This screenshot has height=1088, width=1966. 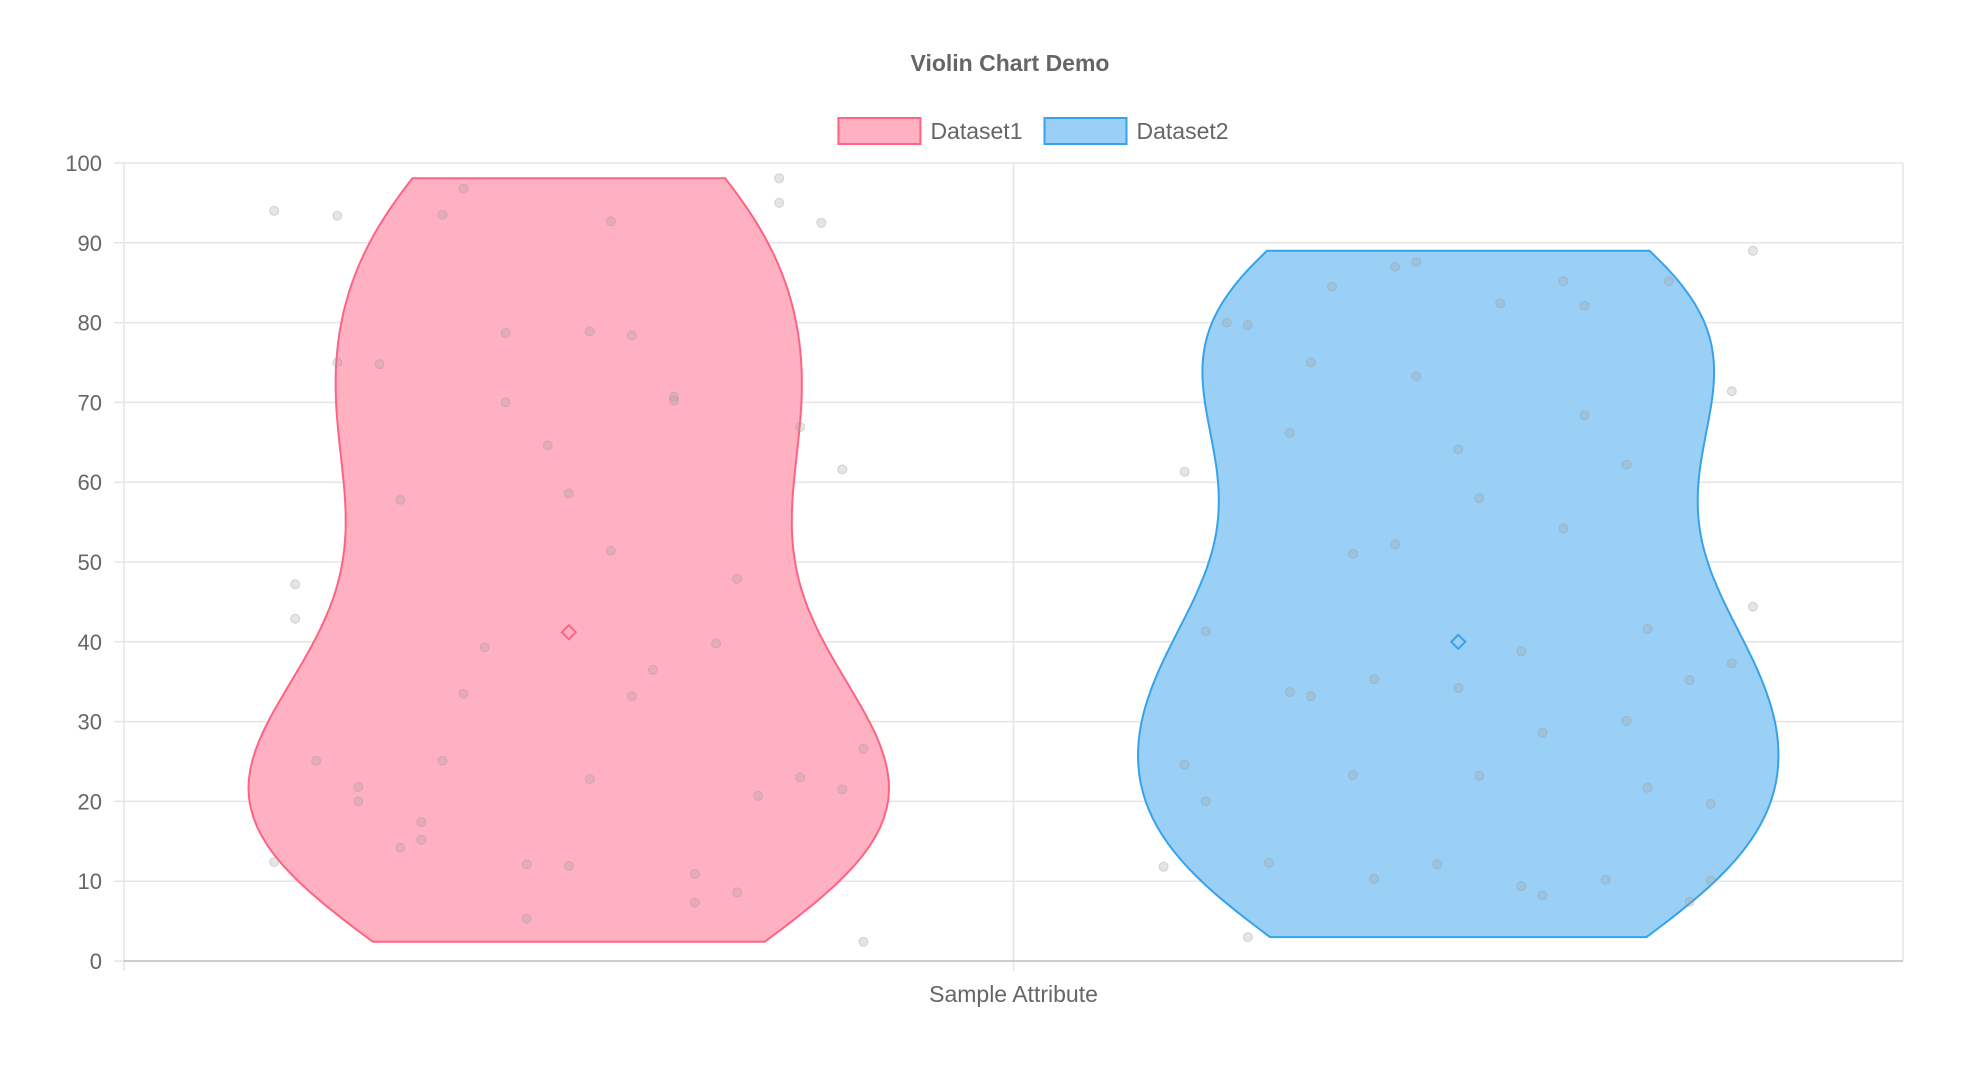 I want to click on chart-title: Violin Chart Demo, so click(x=1010, y=63).